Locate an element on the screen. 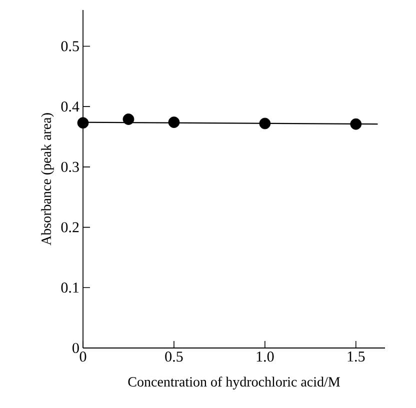  x-tick-label: 1.5 is located at coordinates (356, 357).